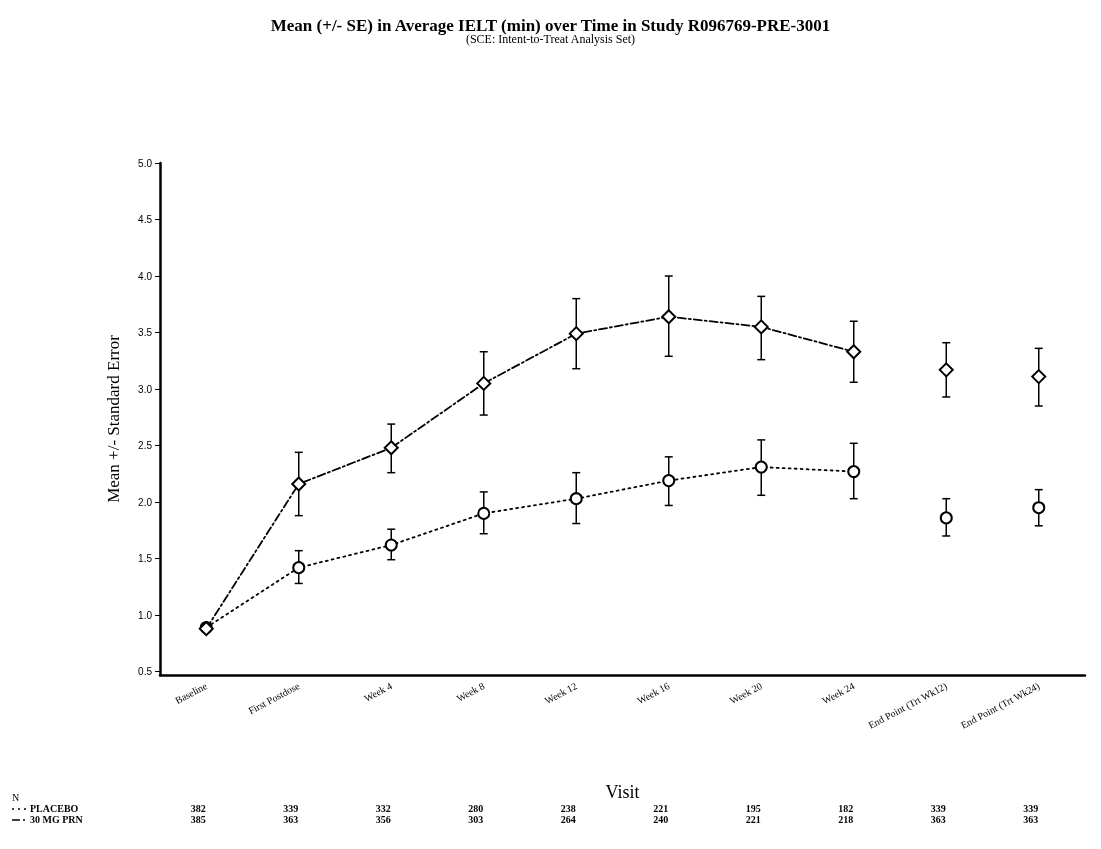  Describe the element at coordinates (745, 693) in the screenshot. I see `x-tick-label: Week 20` at that location.